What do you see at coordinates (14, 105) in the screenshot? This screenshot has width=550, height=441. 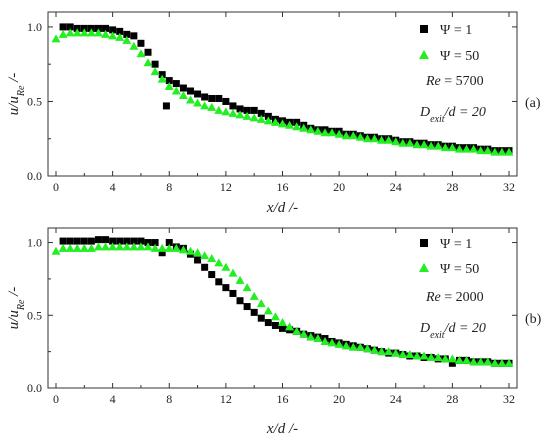 I see `y-axis-label-part: u/u` at bounding box center [14, 105].